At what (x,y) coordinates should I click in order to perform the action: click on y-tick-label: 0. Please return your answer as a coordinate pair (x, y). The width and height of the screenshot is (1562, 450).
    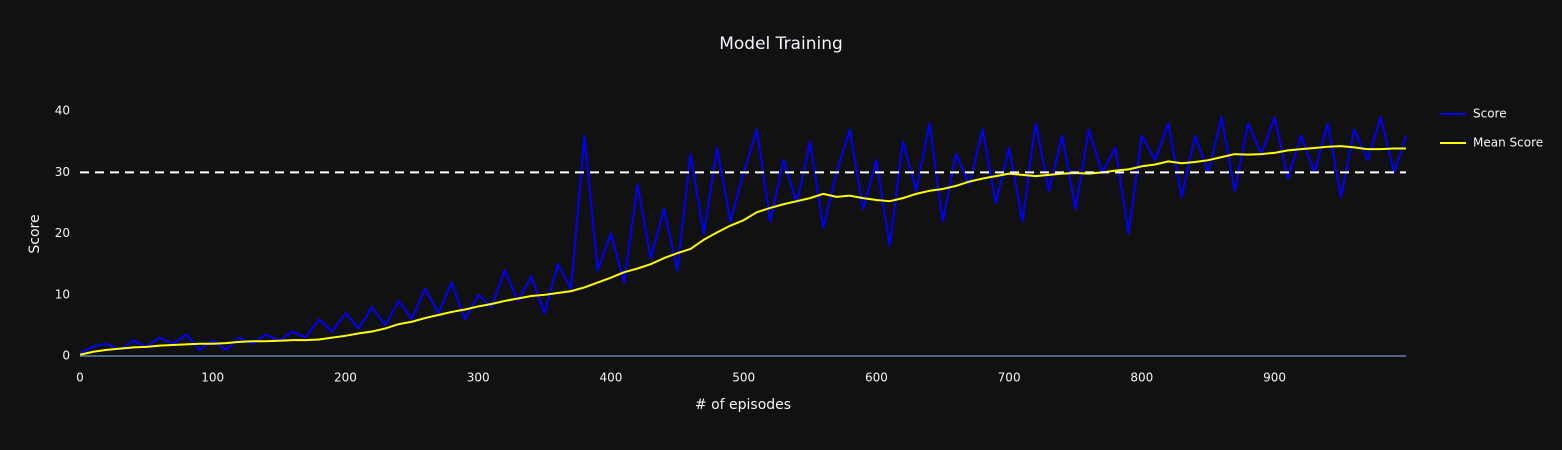
    Looking at the image, I should click on (66, 356).